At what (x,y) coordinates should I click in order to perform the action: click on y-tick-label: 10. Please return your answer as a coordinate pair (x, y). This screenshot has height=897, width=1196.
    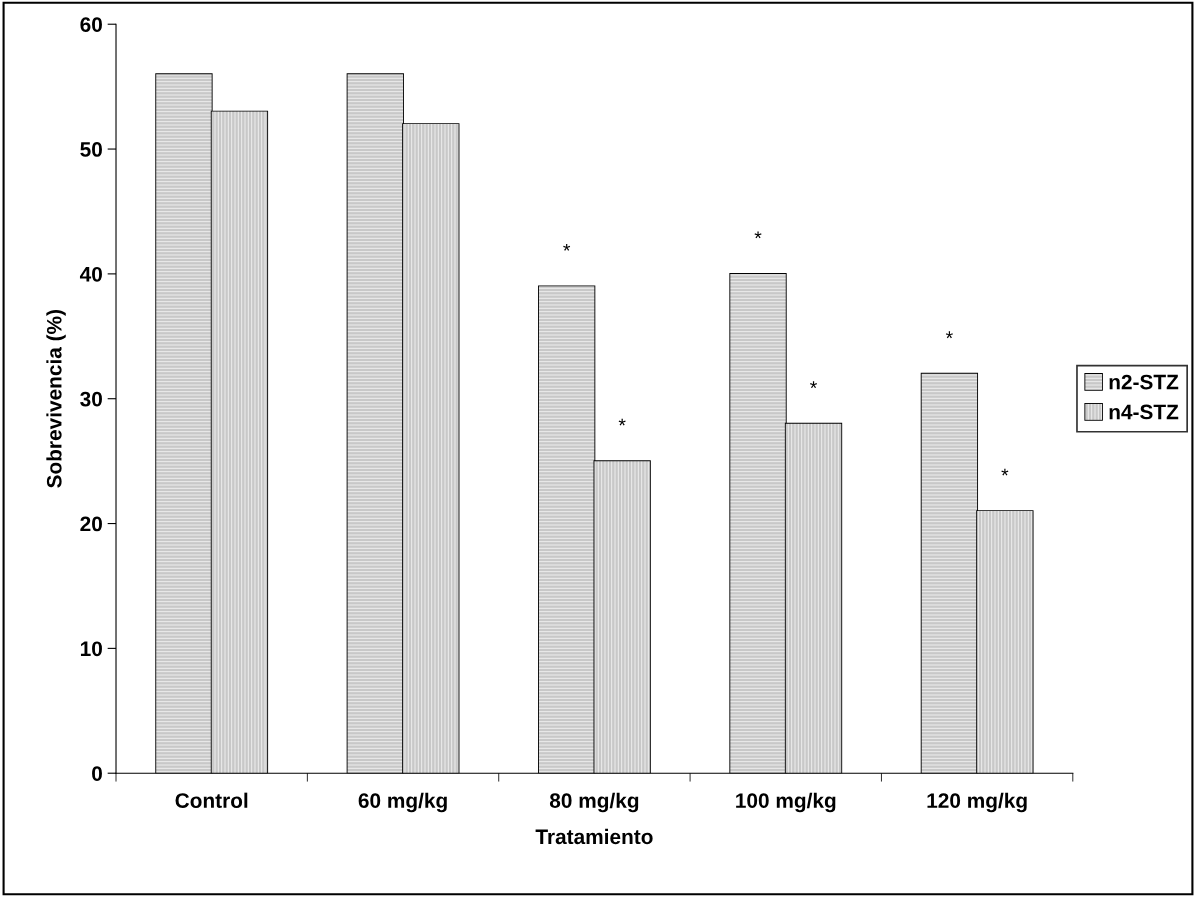
    Looking at the image, I should click on (91, 649).